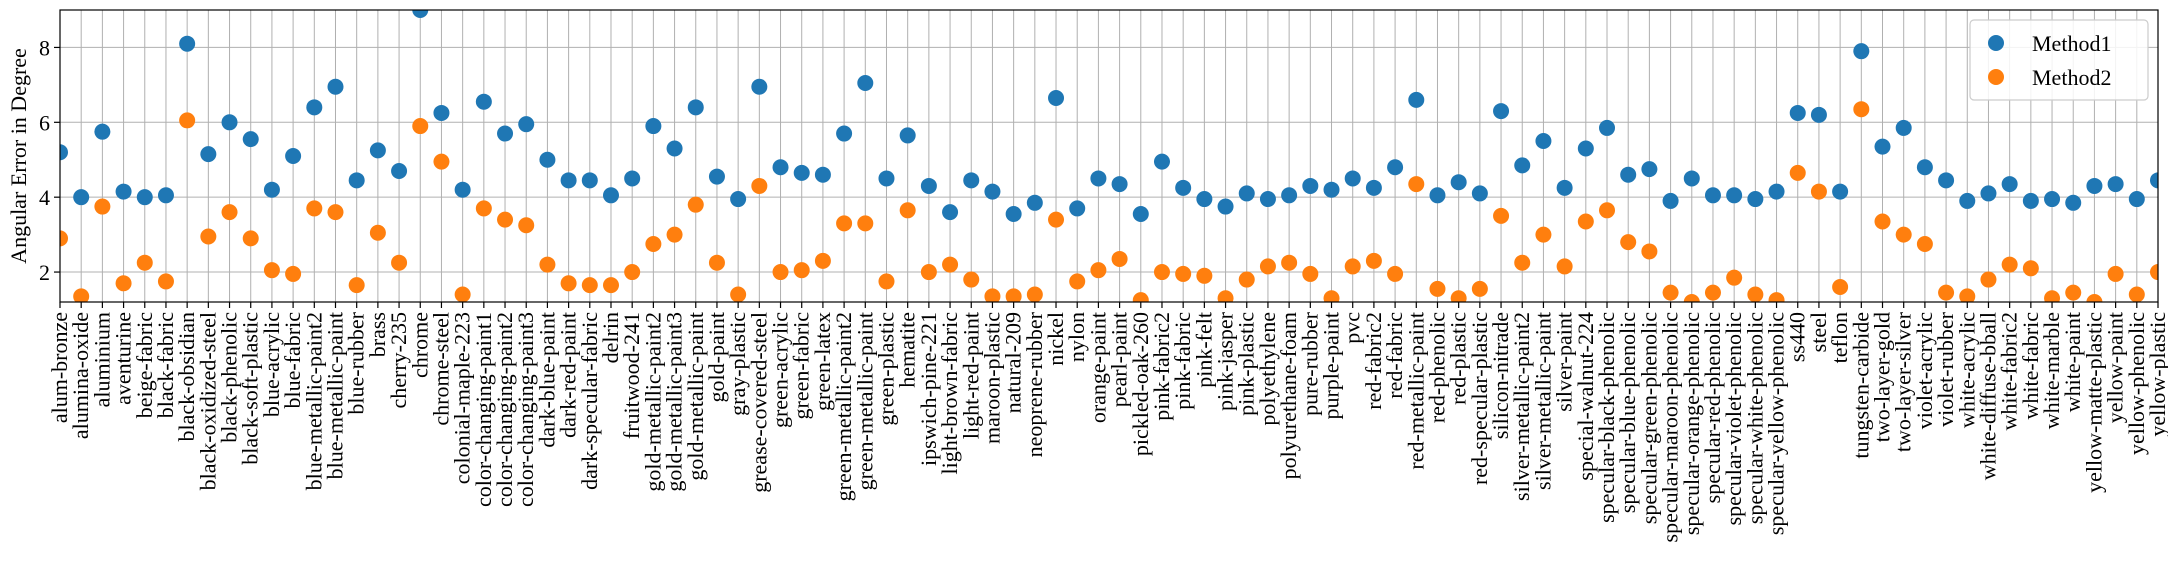 The height and width of the screenshot is (578, 2168). Describe the element at coordinates (1585, 396) in the screenshot. I see `x-tick-label: special-walnut-224` at that location.